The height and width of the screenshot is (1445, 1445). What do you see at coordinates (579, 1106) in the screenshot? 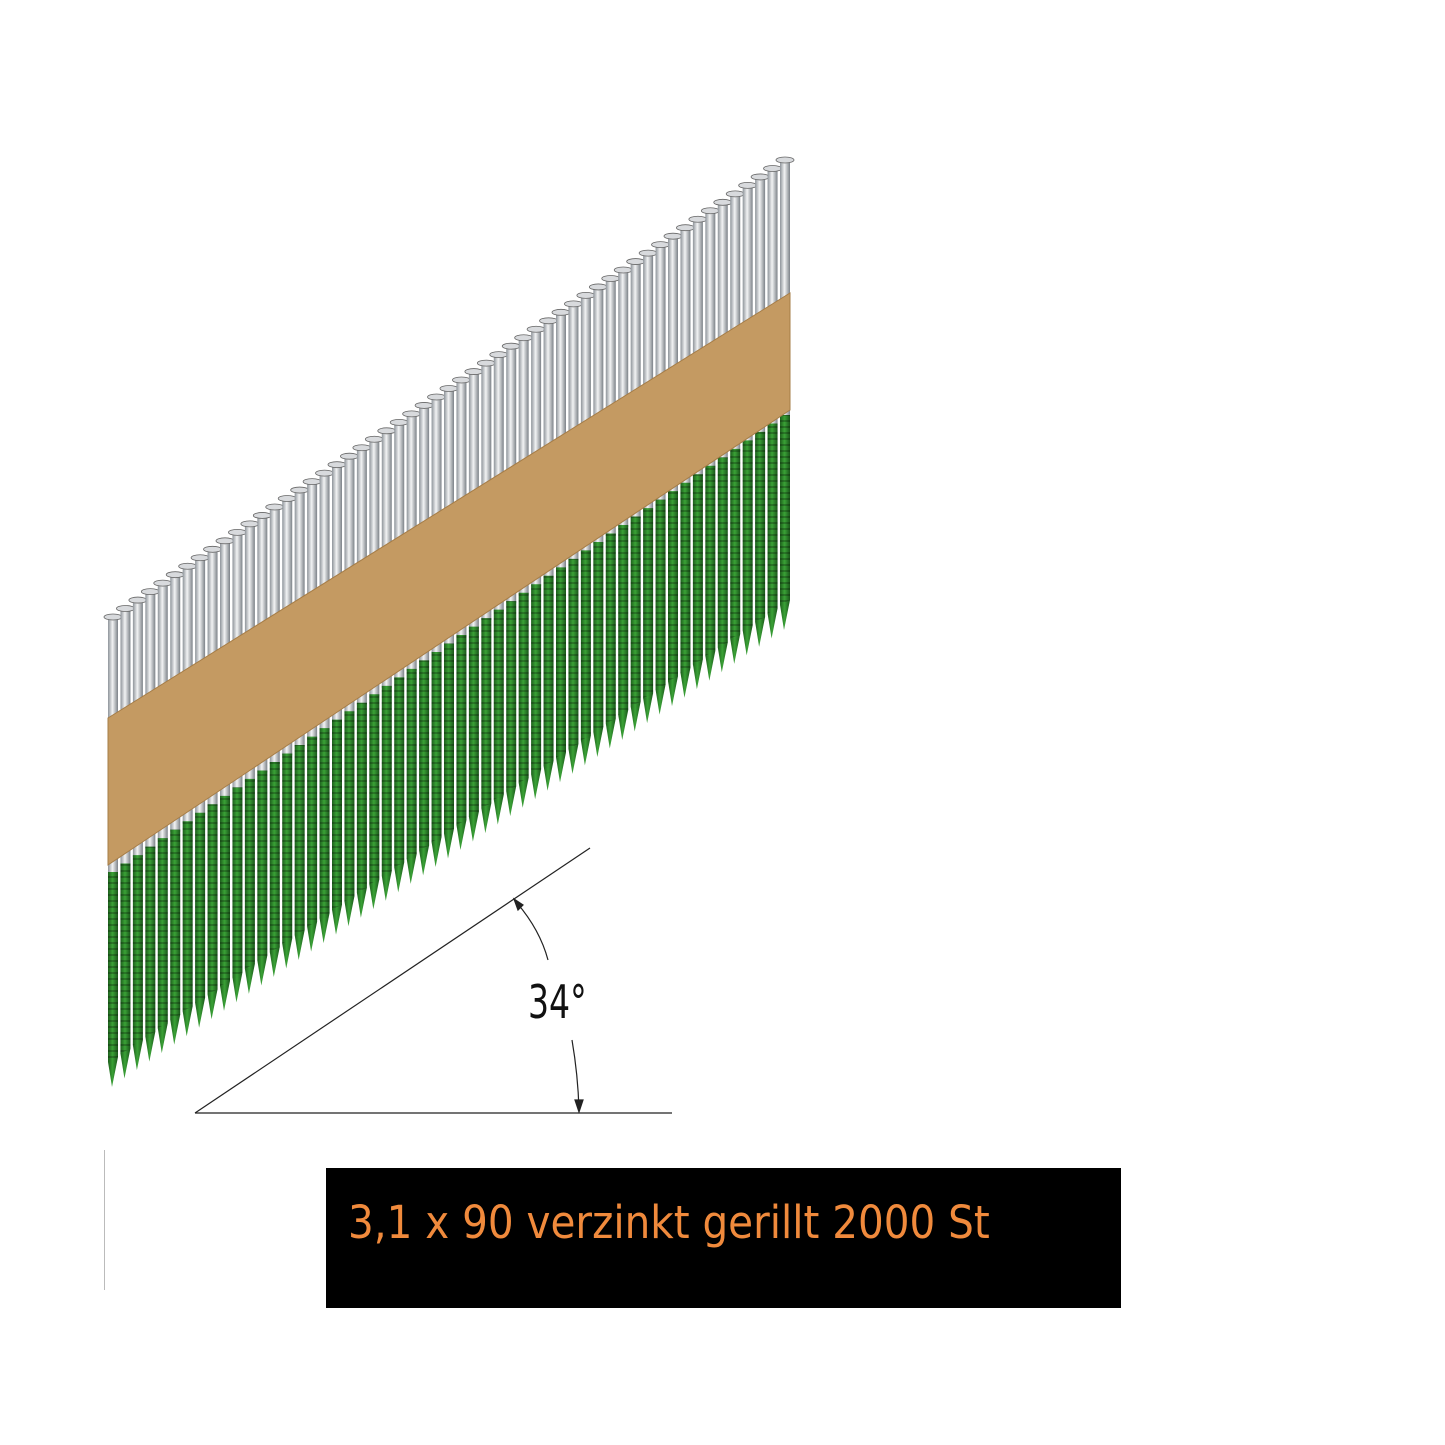
I see `arrow-head-lower` at bounding box center [579, 1106].